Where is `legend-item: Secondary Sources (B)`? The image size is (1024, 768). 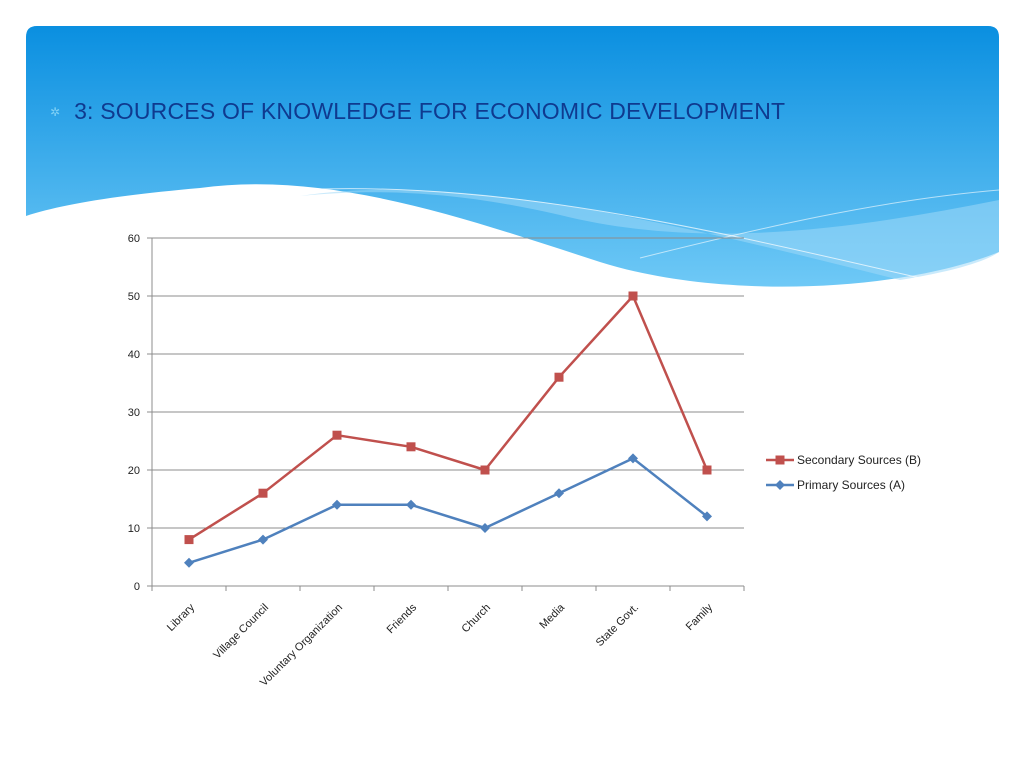
legend-item: Secondary Sources (B) is located at coordinates (843, 460).